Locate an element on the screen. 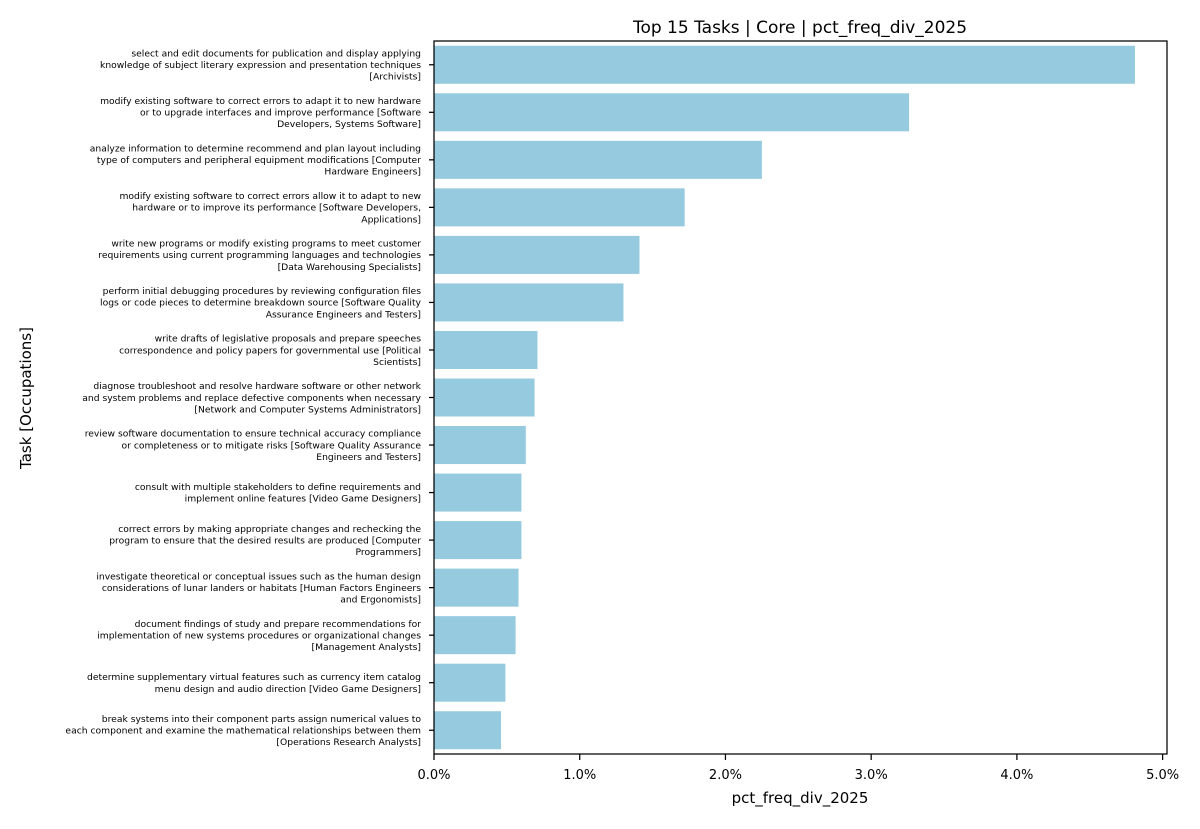  chart-title: Top 15 Tasks | Core | pct_freq_div_2025 is located at coordinates (799, 28).